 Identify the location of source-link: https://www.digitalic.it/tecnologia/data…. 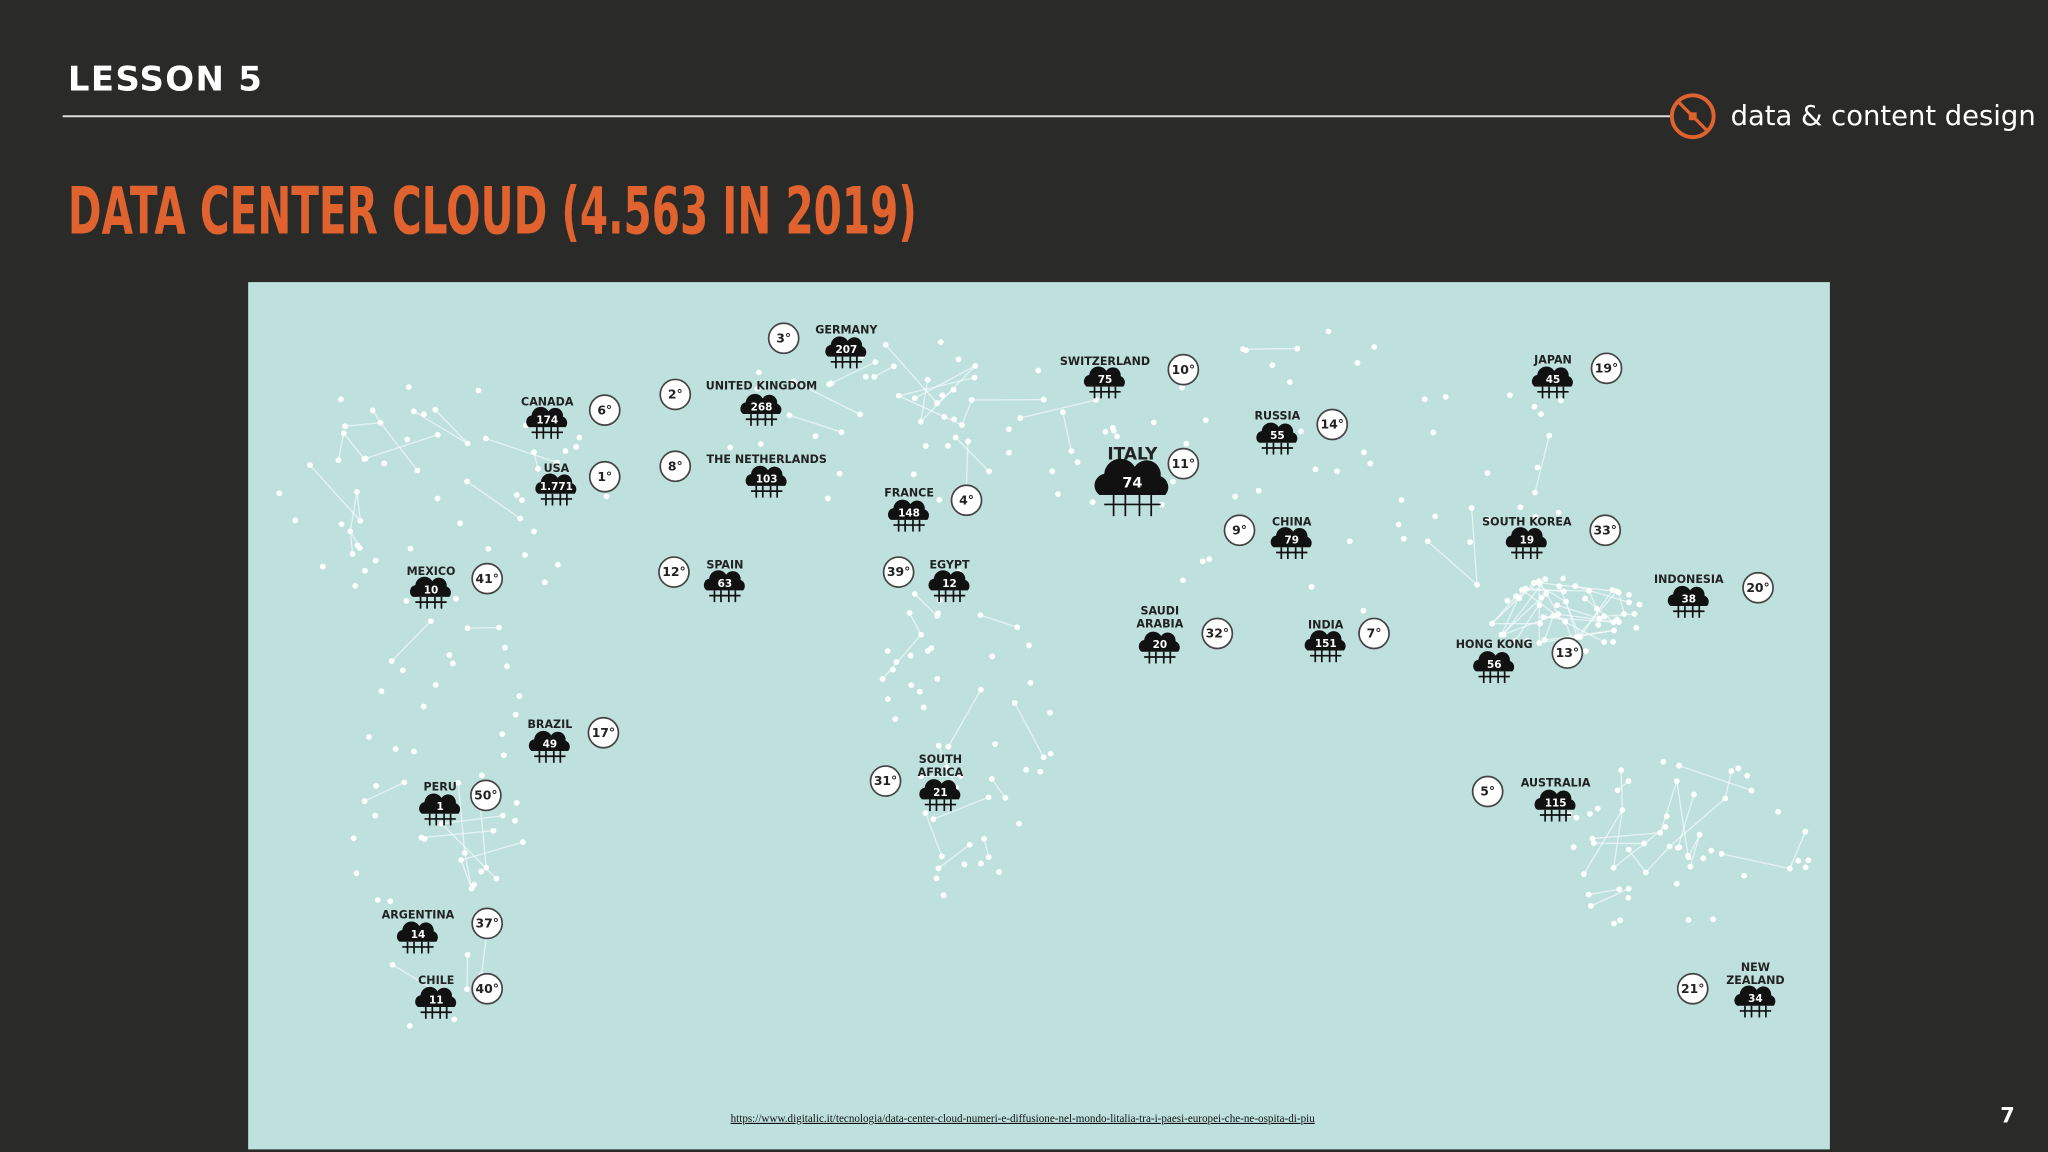
(1023, 1119).